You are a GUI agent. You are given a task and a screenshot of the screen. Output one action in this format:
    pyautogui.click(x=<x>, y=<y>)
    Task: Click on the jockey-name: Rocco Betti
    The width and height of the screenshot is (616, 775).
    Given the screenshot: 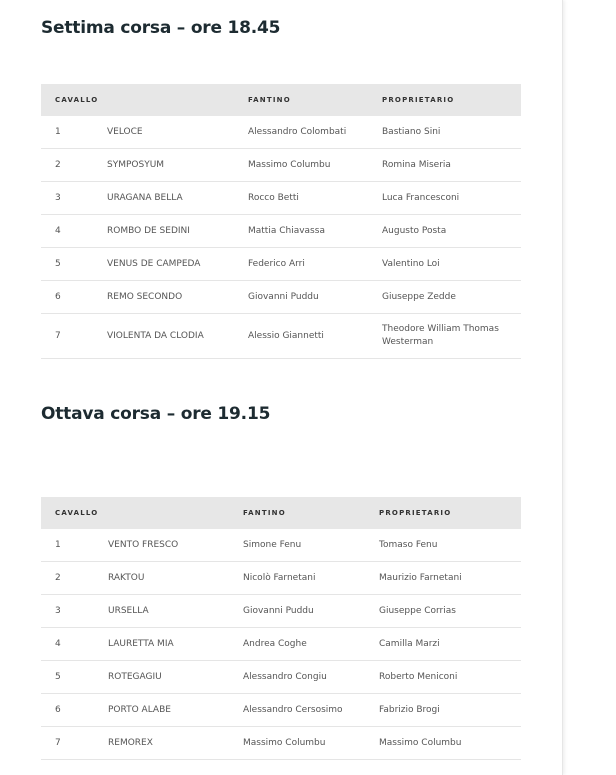 What is the action you would take?
    pyautogui.click(x=315, y=198)
    